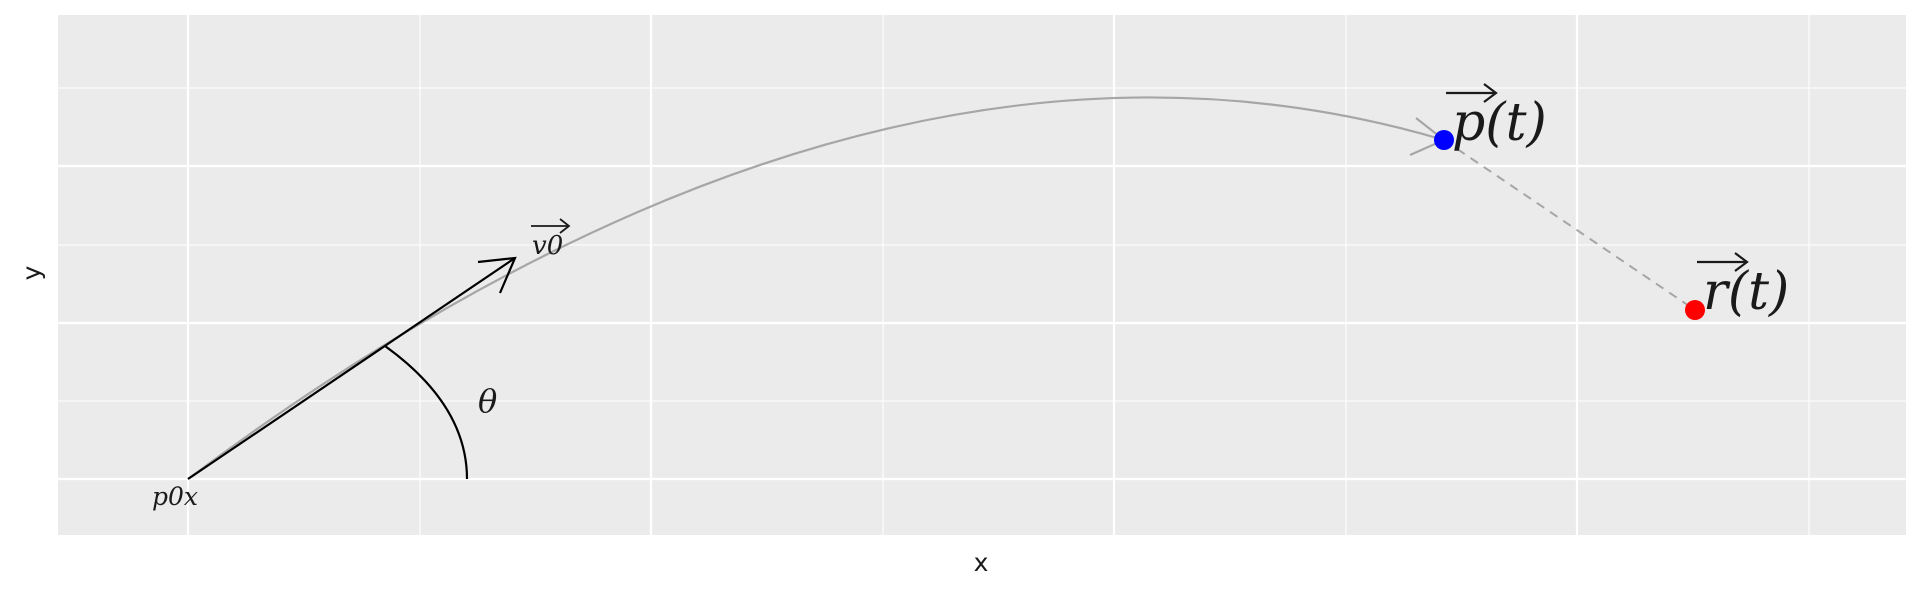  I want to click on velocity-vector, so click(351, 368).